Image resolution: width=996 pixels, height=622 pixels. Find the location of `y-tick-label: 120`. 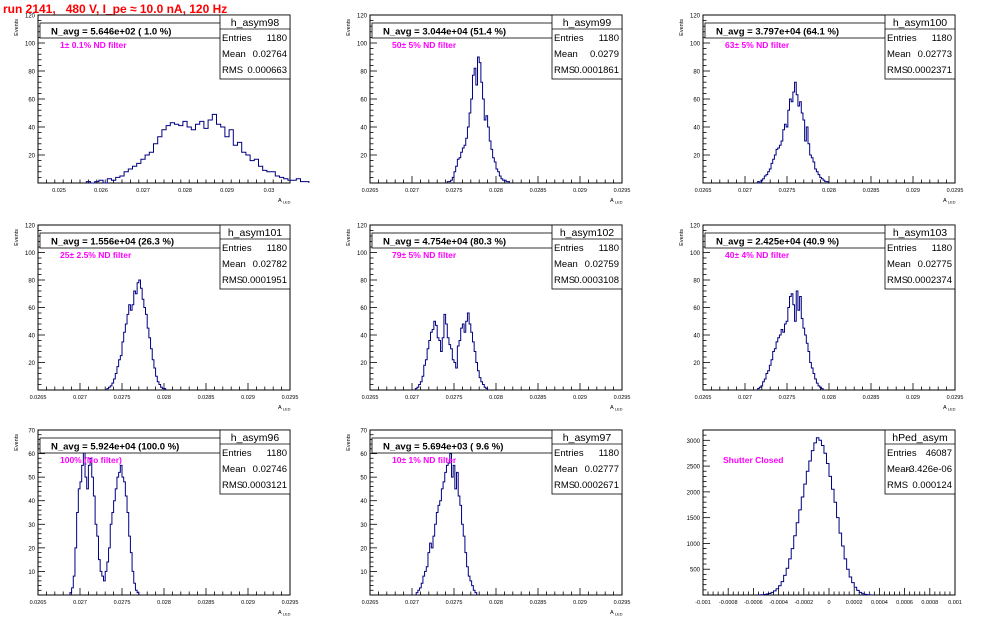

y-tick-label: 120 is located at coordinates (30, 227).